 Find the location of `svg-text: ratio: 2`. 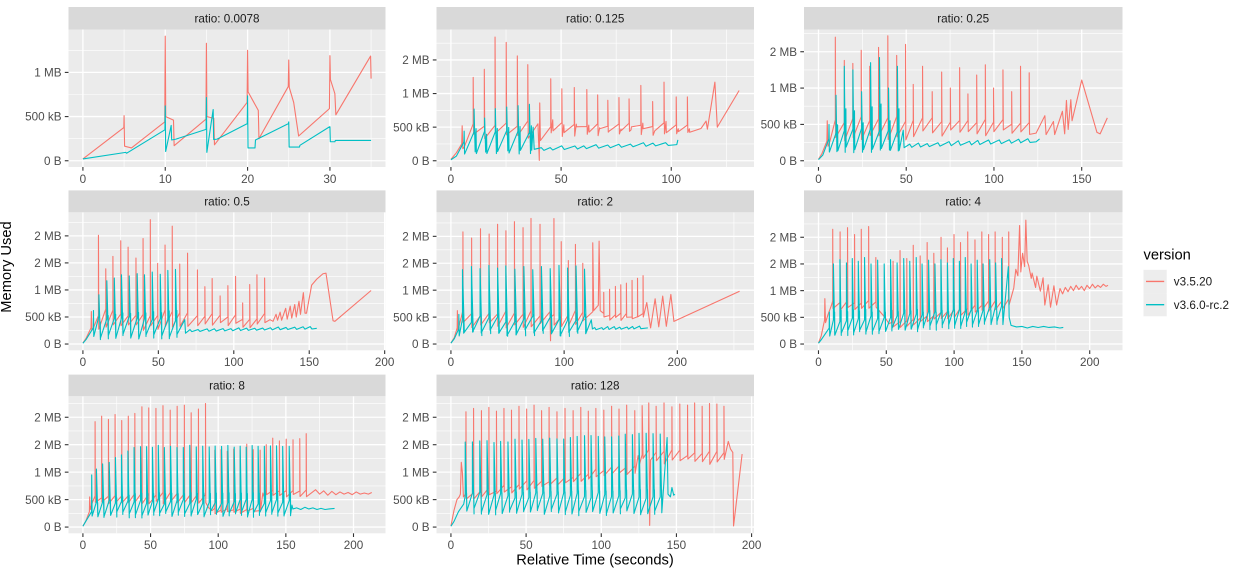

svg-text: ratio: 2 is located at coordinates (595, 202).